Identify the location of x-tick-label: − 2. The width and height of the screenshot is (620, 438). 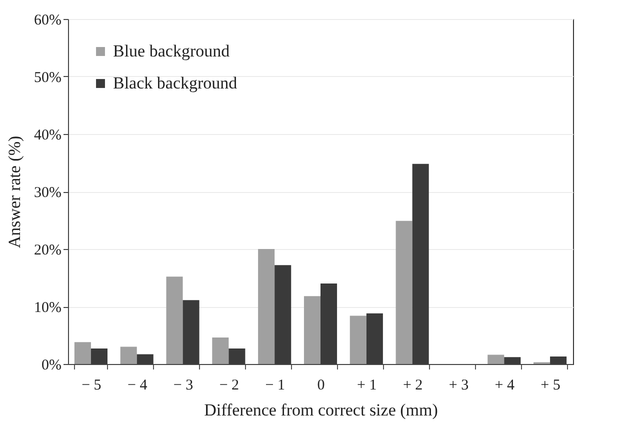
(229, 386).